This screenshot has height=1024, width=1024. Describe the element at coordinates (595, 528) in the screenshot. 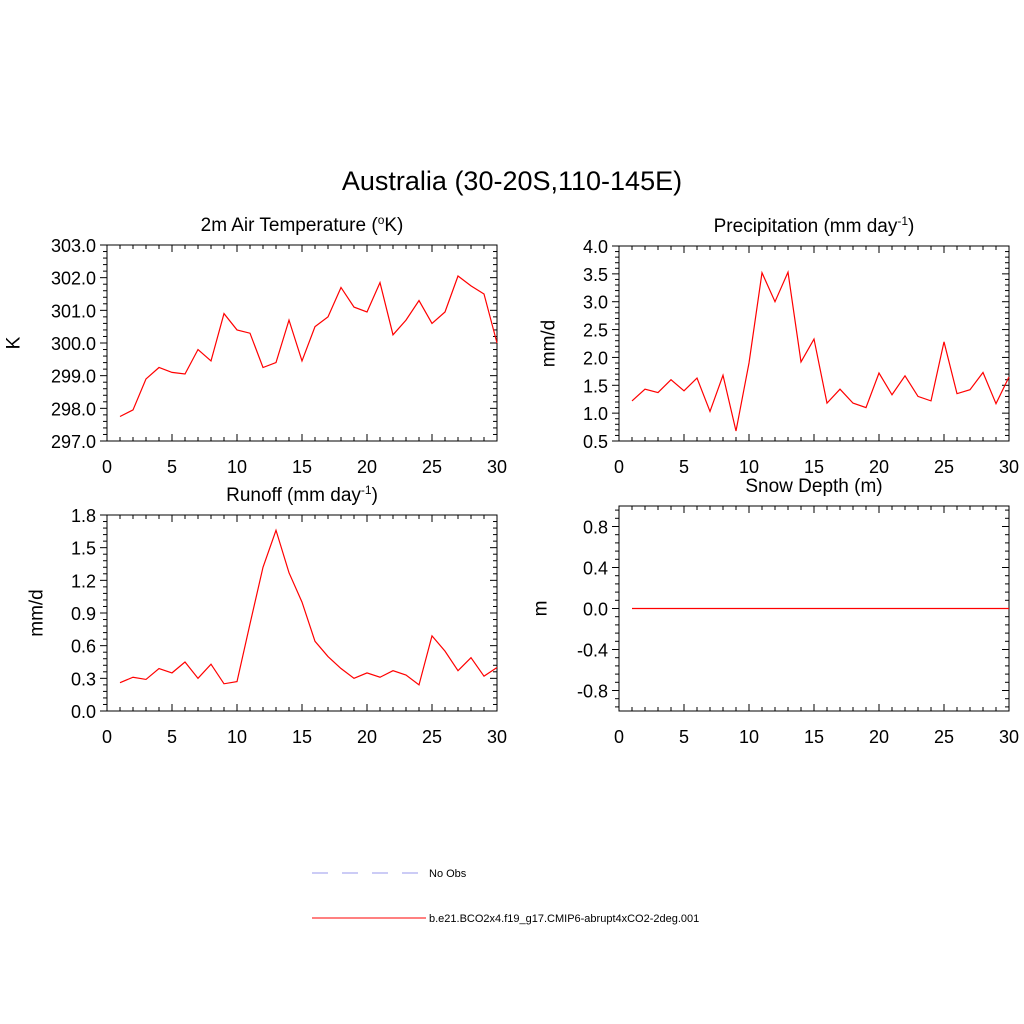

I see `y-tick-label: 0.8` at that location.